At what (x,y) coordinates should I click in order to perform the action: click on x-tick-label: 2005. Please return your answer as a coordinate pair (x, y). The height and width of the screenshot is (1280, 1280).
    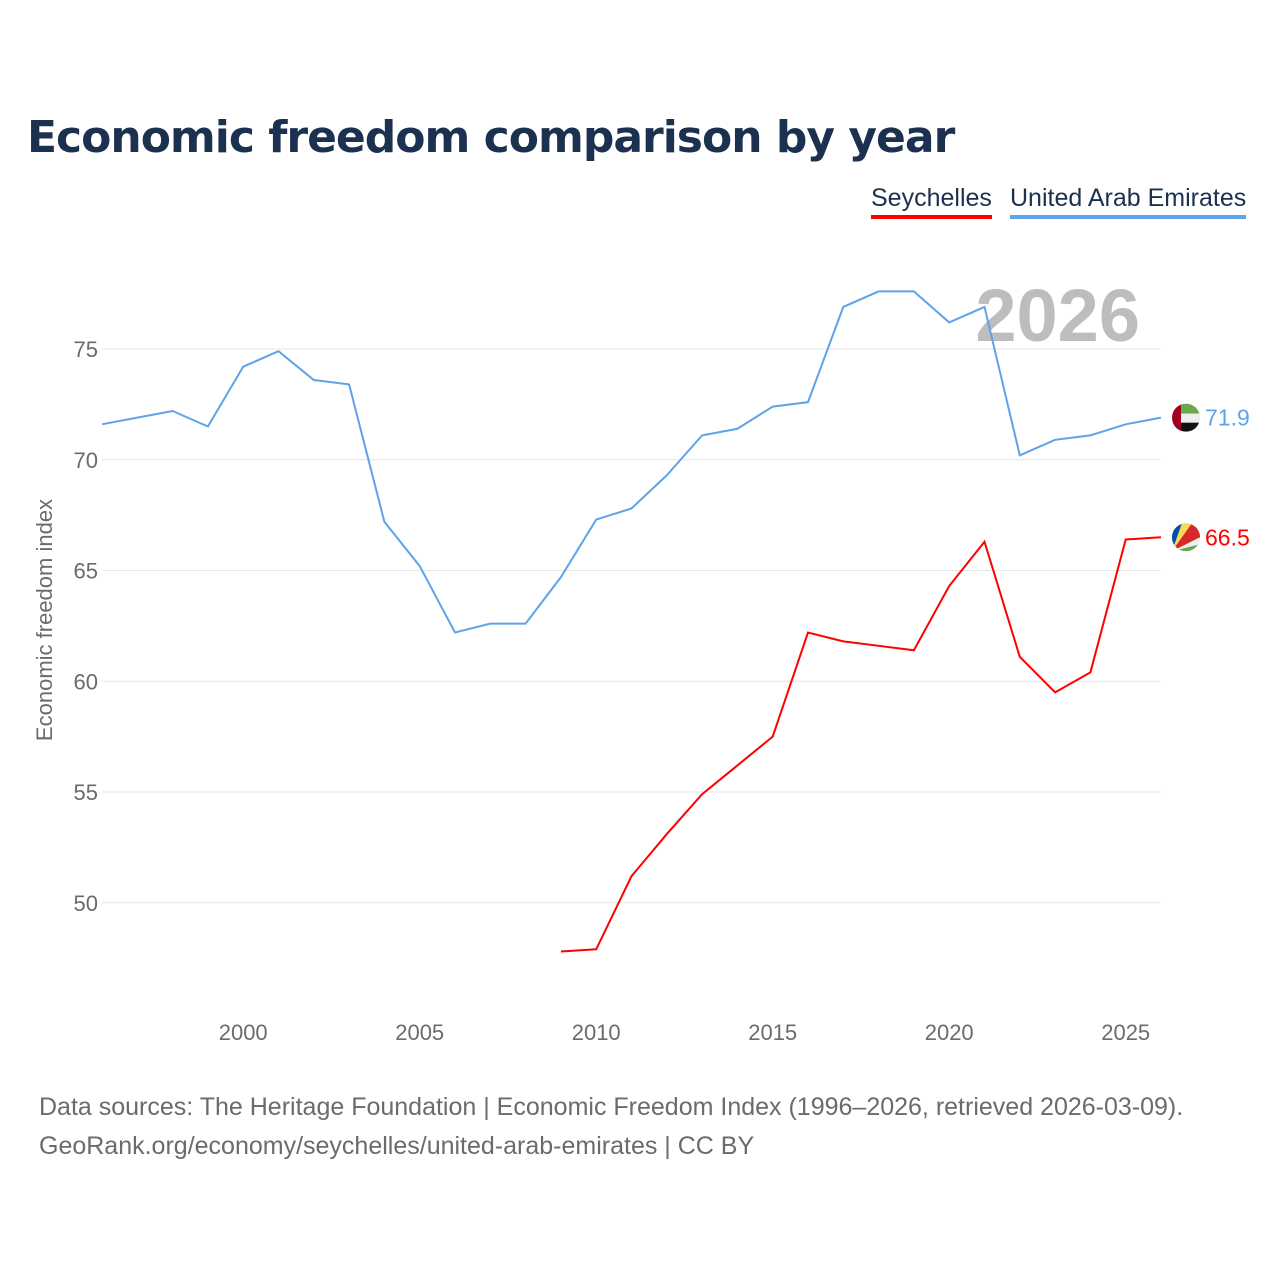
    Looking at the image, I should click on (419, 1032).